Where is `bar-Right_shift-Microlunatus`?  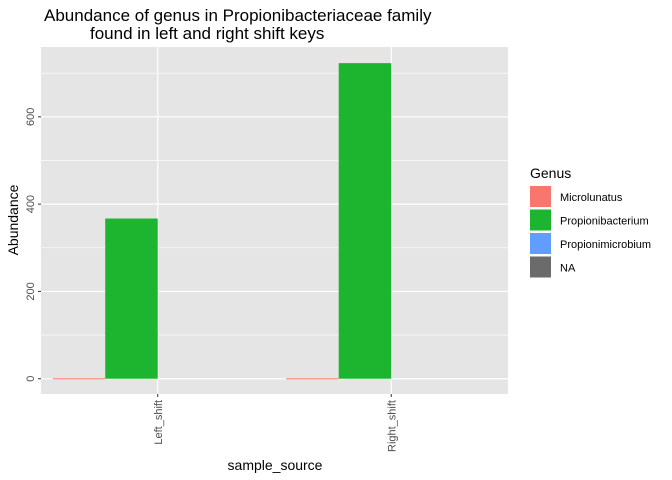
bar-Right_shift-Microlunatus is located at coordinates (312, 379).